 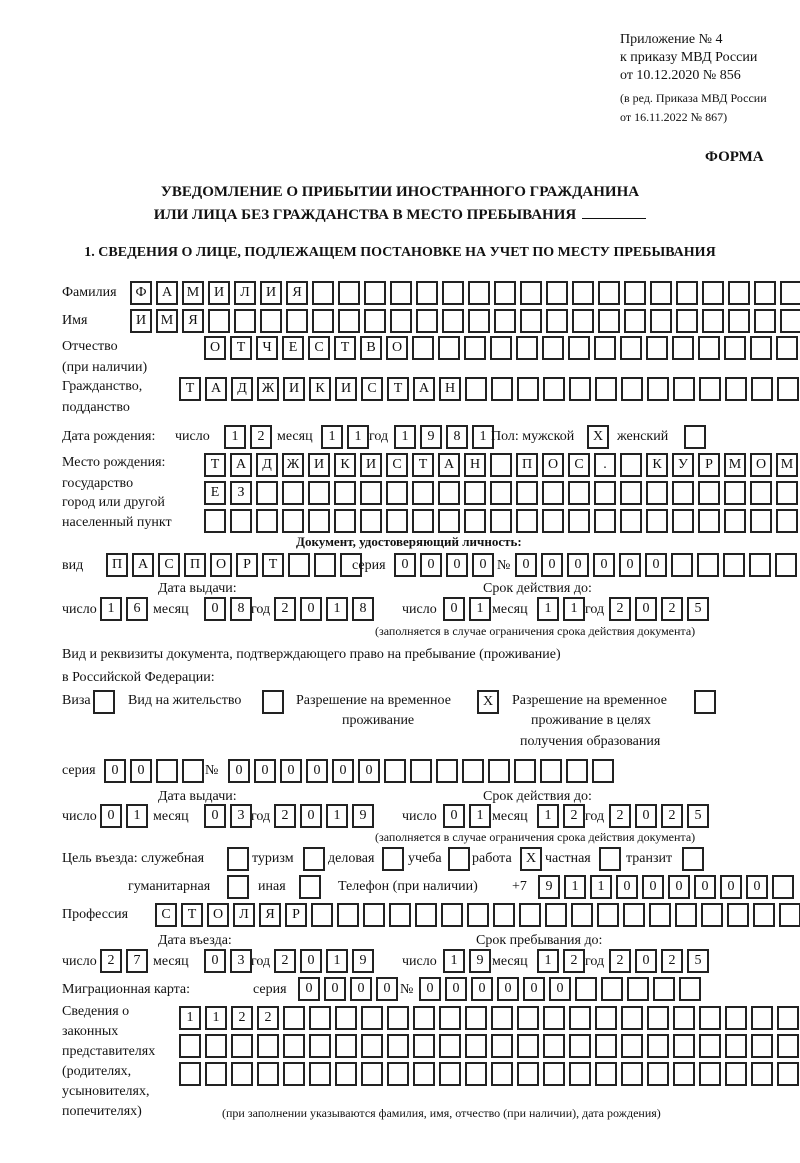 What do you see at coordinates (235, 437) in the screenshot?
I see `letter-cell: 1` at bounding box center [235, 437].